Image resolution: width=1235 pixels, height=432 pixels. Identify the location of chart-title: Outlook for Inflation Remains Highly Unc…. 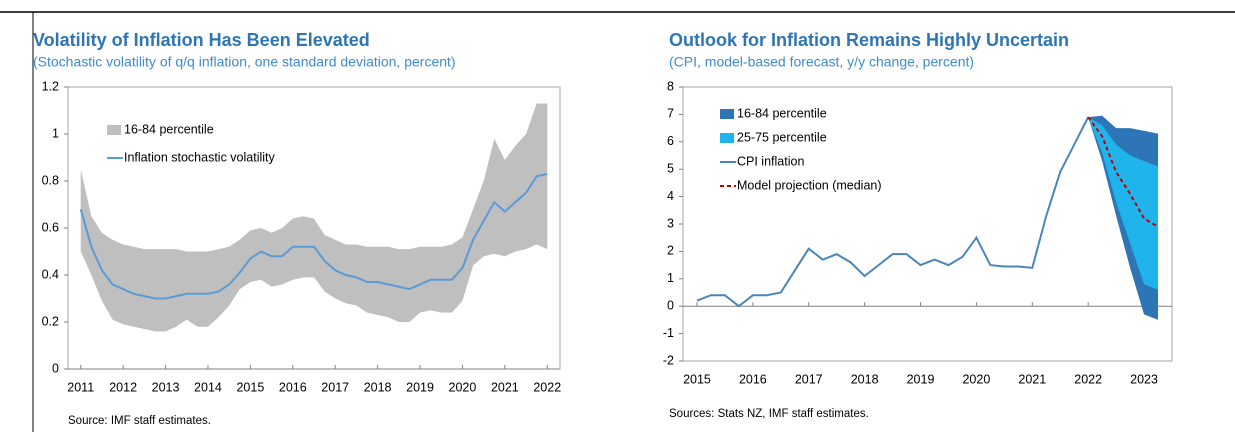
(869, 40).